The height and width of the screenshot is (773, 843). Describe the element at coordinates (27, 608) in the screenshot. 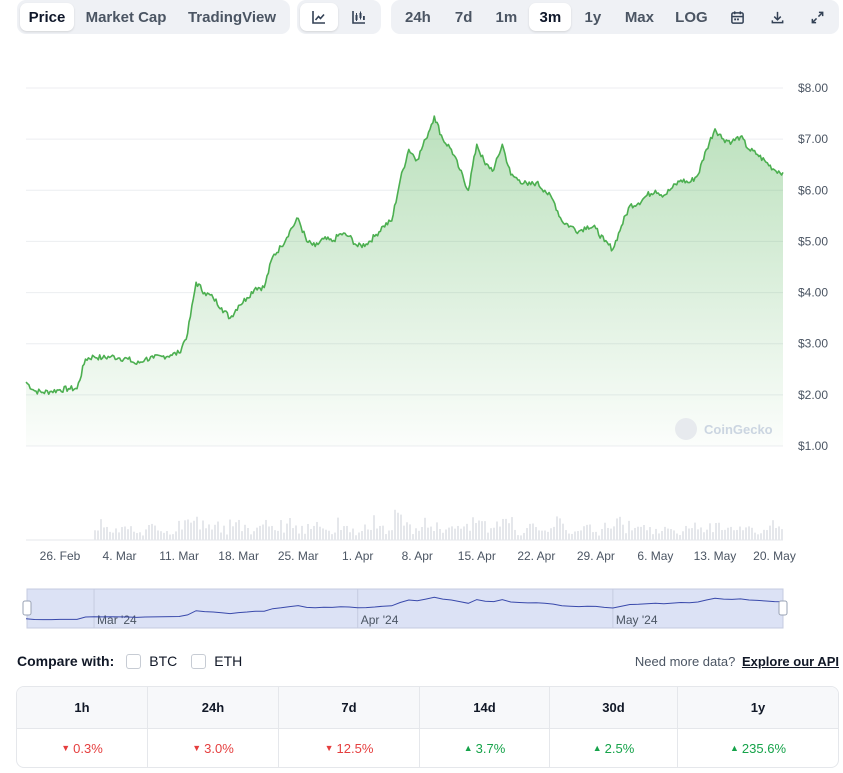

I see `navigator-left-handle` at that location.